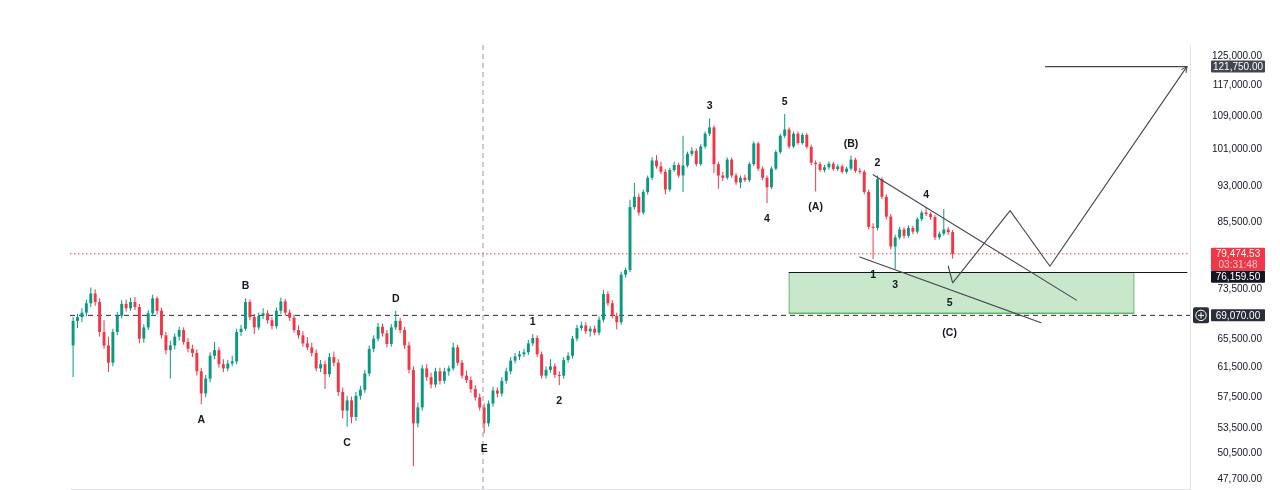 This screenshot has height=490, width=1280. I want to click on text: 5, so click(949, 301).